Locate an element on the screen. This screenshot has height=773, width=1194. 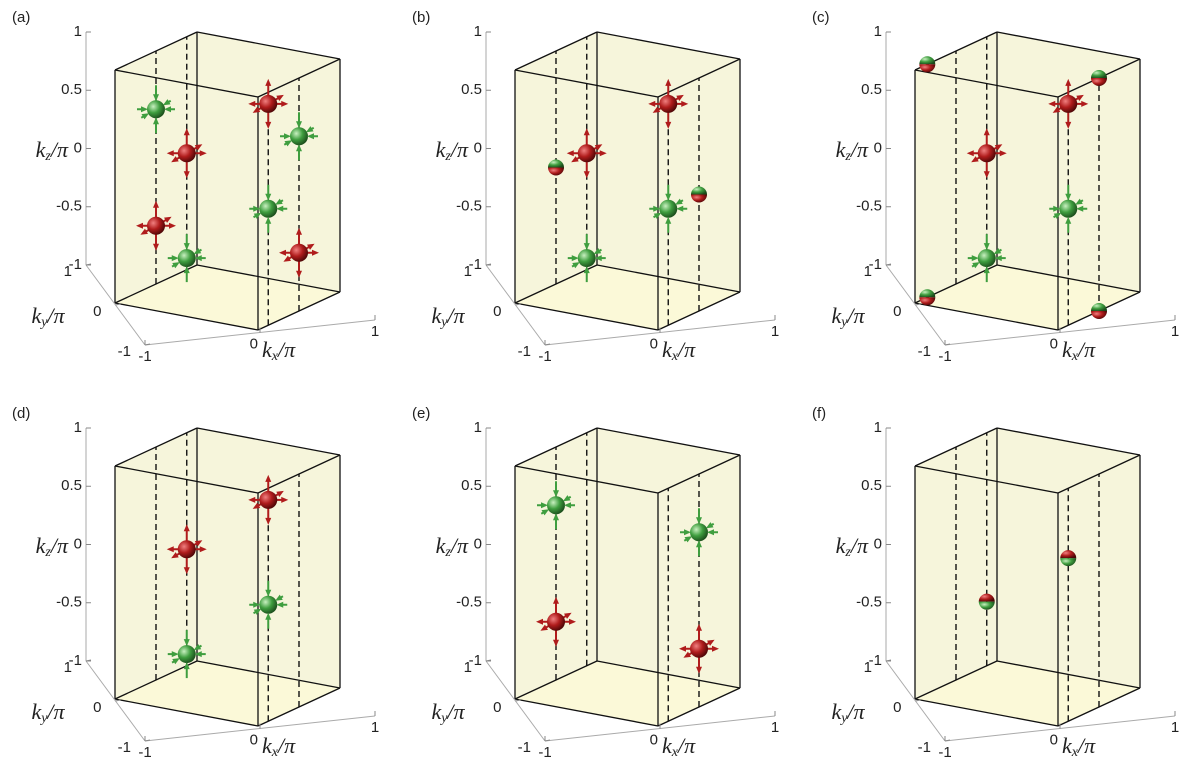
panel-label: (c) is located at coordinates (821, 17).